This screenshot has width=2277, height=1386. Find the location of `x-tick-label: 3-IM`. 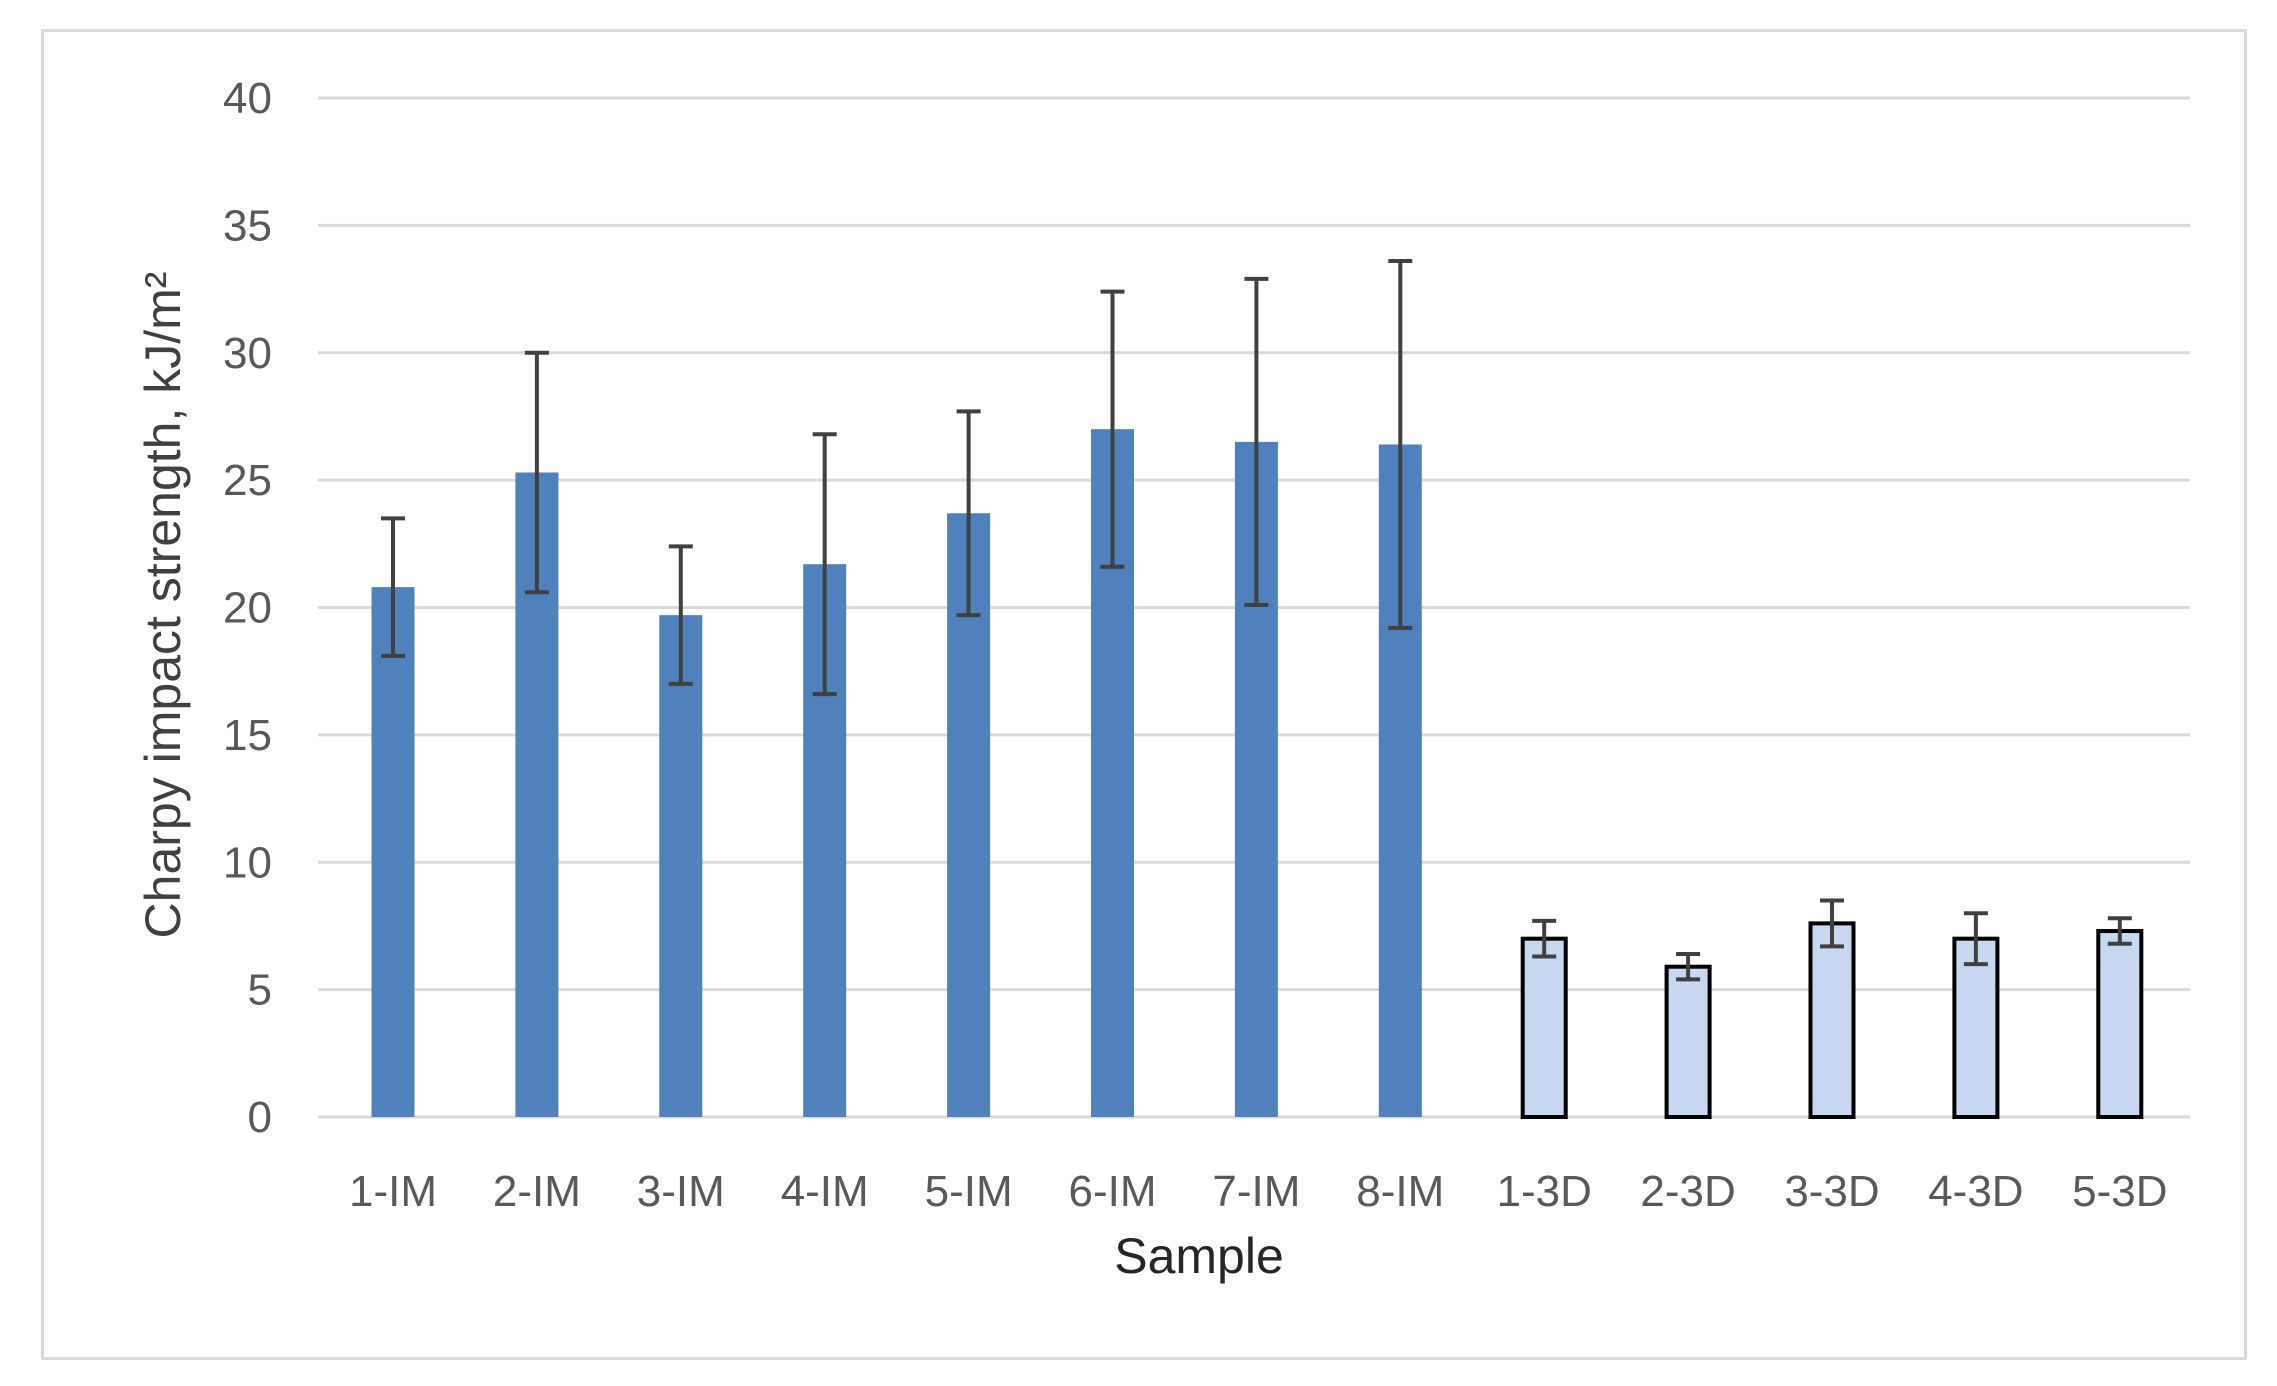

x-tick-label: 3-IM is located at coordinates (681, 1191).